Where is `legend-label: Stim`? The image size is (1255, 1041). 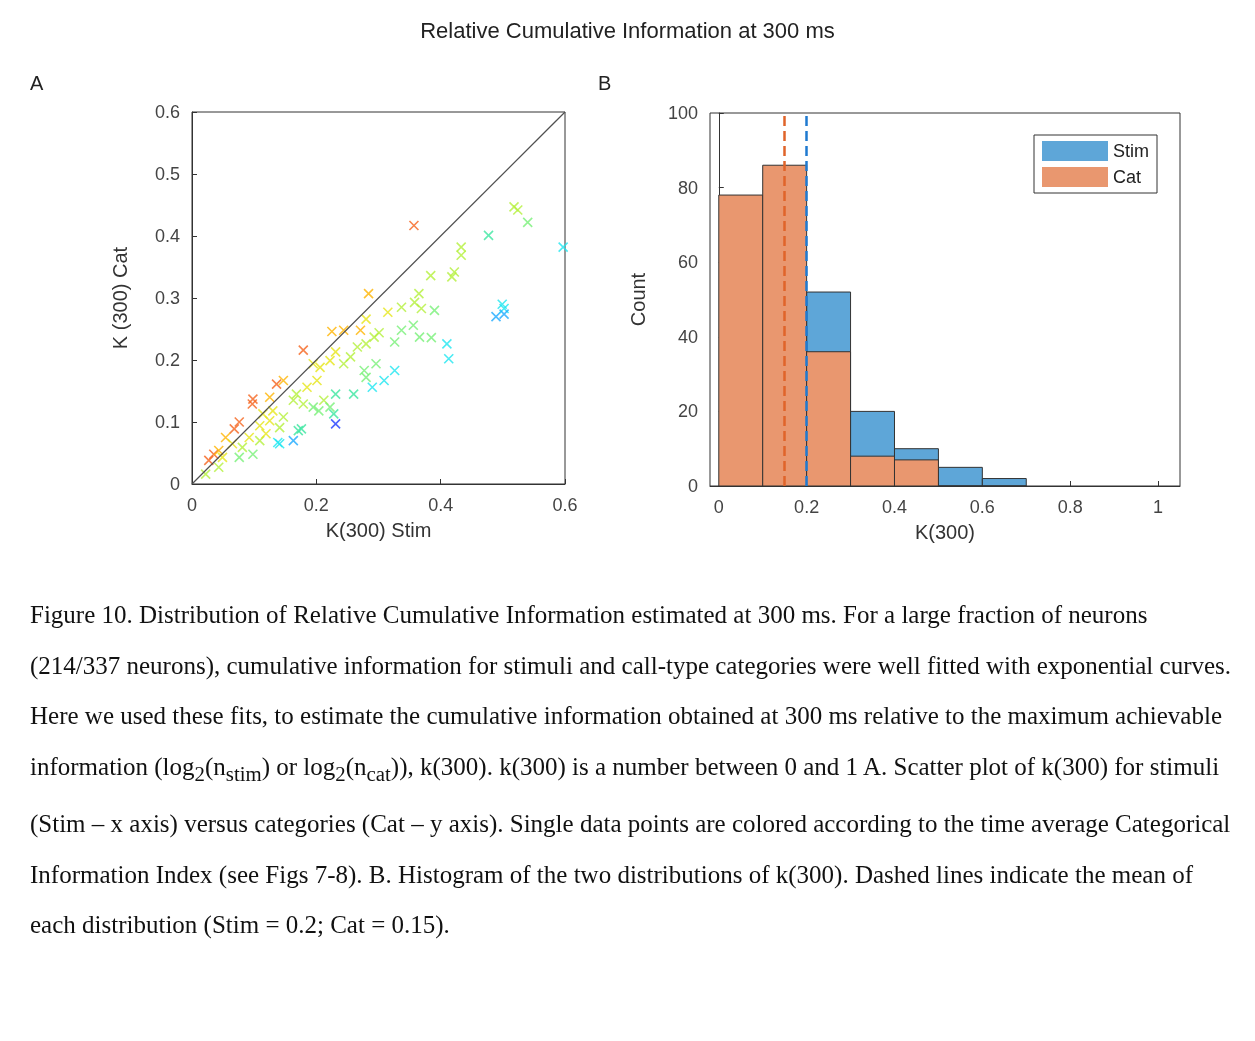
legend-label: Stim is located at coordinates (1131, 151).